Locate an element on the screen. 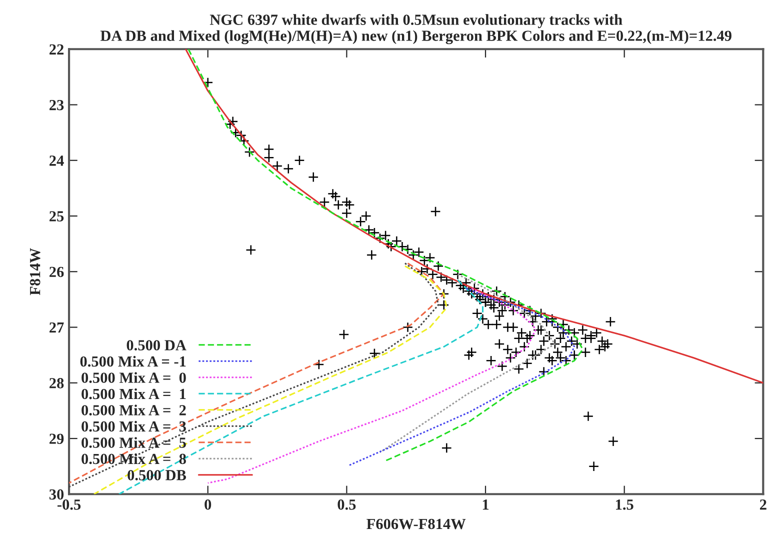 The image size is (767, 546). y-tick-label: 30 is located at coordinates (56, 494).